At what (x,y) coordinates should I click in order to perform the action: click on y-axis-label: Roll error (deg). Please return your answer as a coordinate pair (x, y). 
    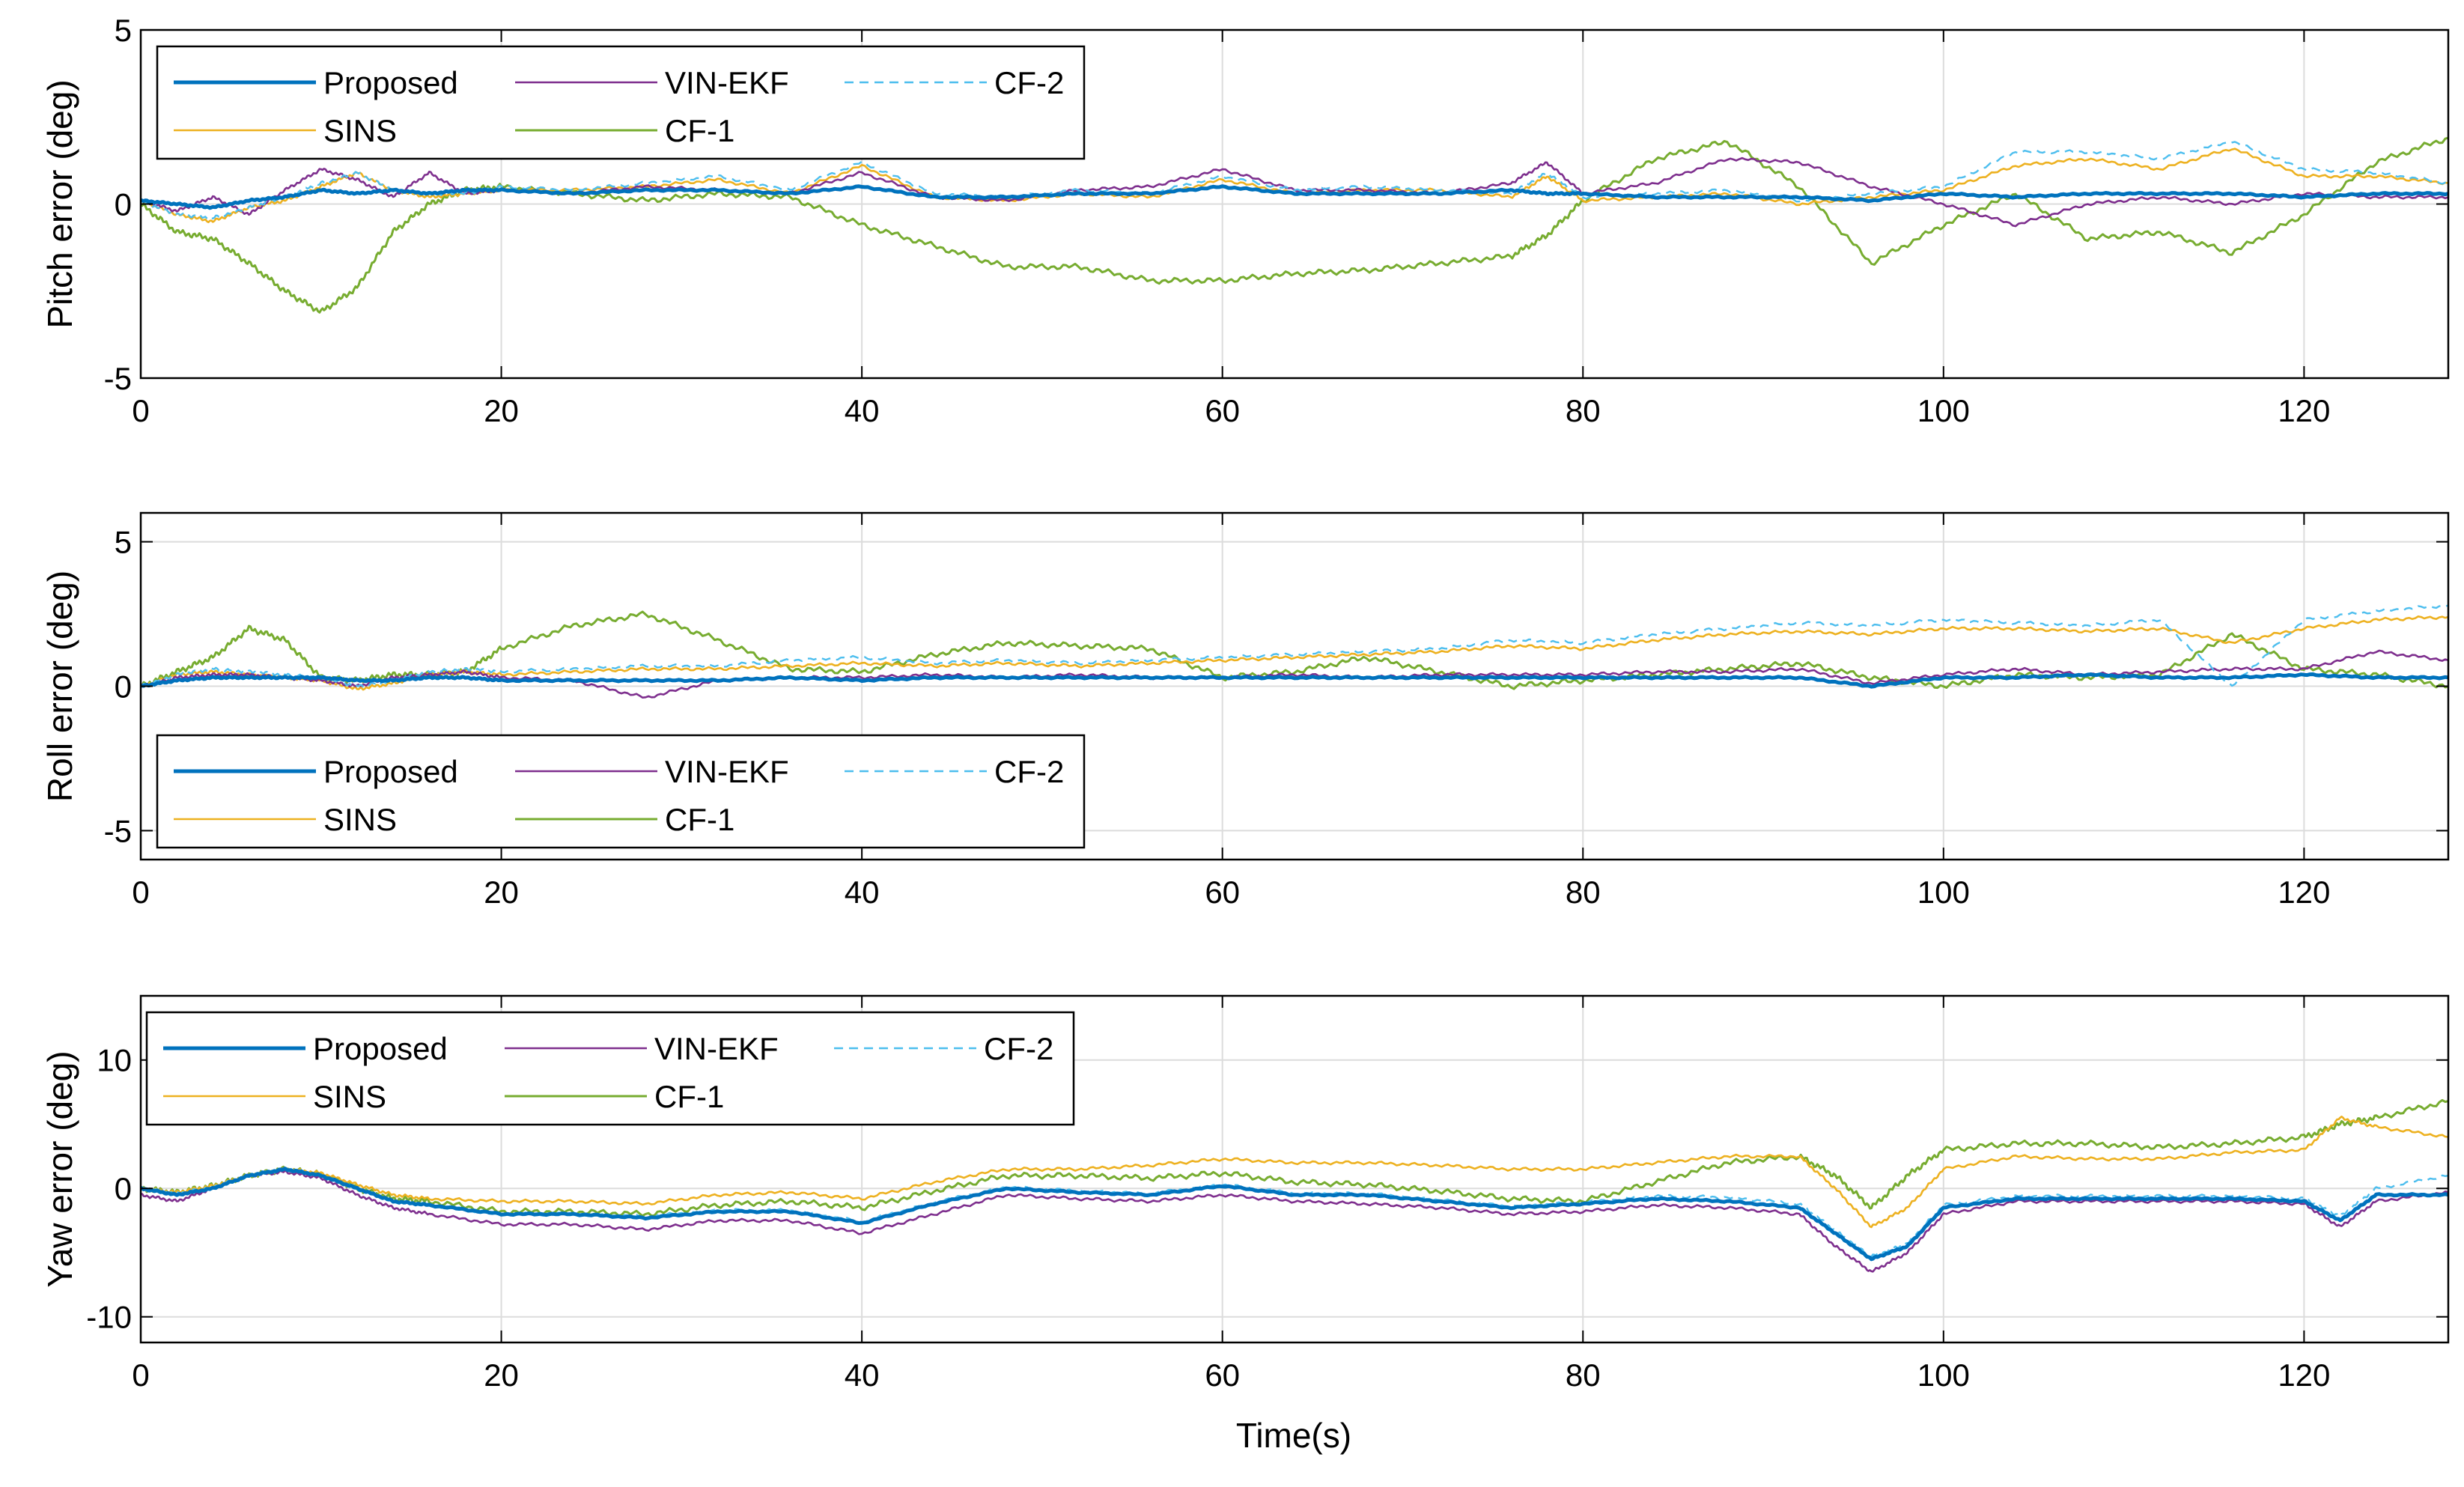
    Looking at the image, I should click on (59, 686).